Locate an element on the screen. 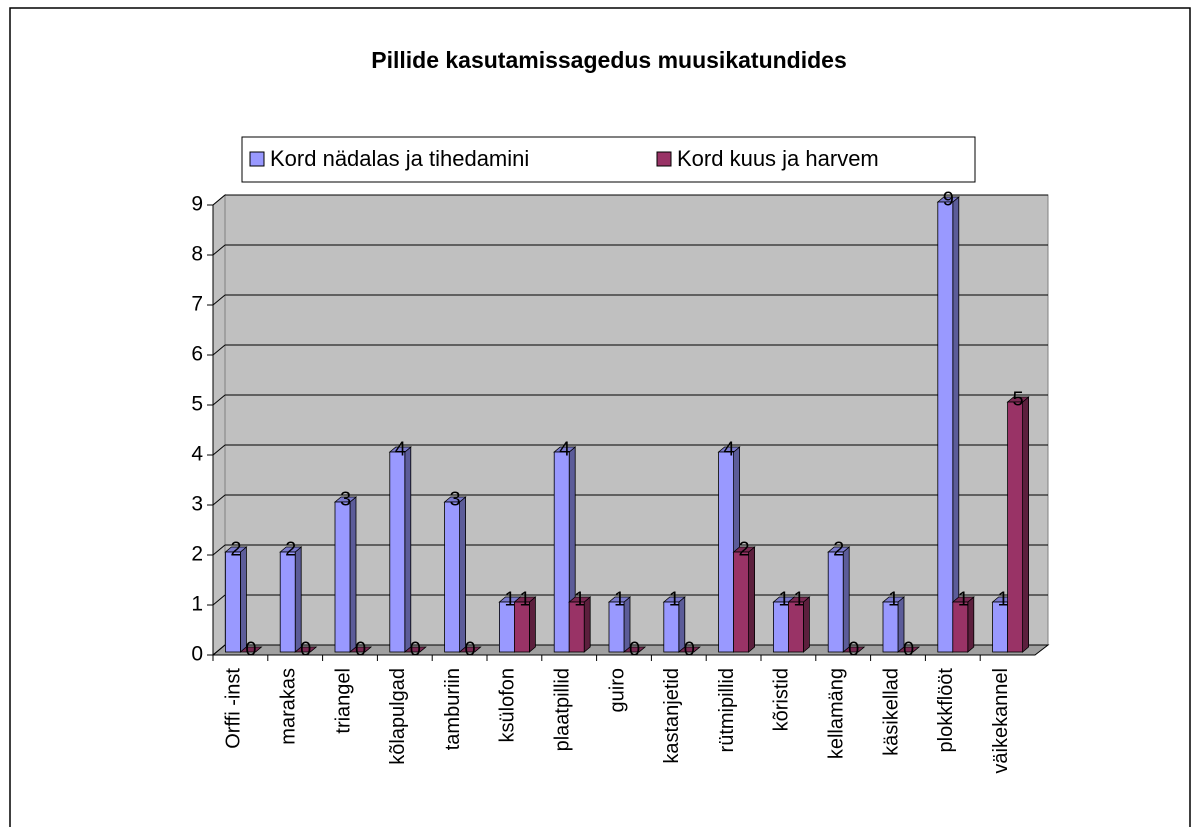  y-tick-label: 0 is located at coordinates (197, 654).